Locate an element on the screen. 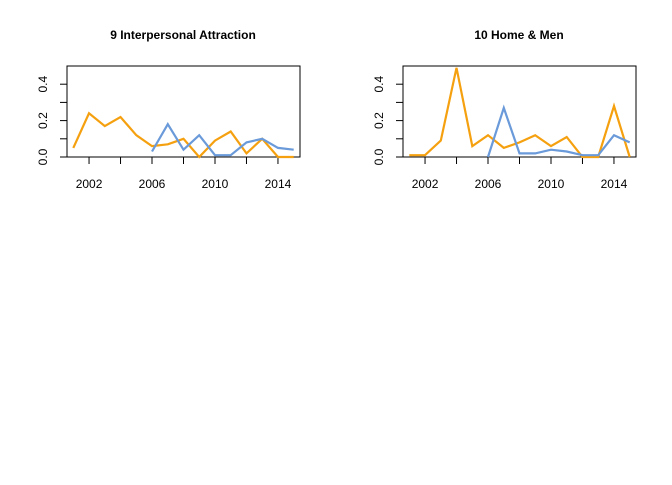  chart-panel-2: 10 Home & Men 2002 2006 2010 2014 0.0 0.2 0.4 is located at coordinates (504, 109).